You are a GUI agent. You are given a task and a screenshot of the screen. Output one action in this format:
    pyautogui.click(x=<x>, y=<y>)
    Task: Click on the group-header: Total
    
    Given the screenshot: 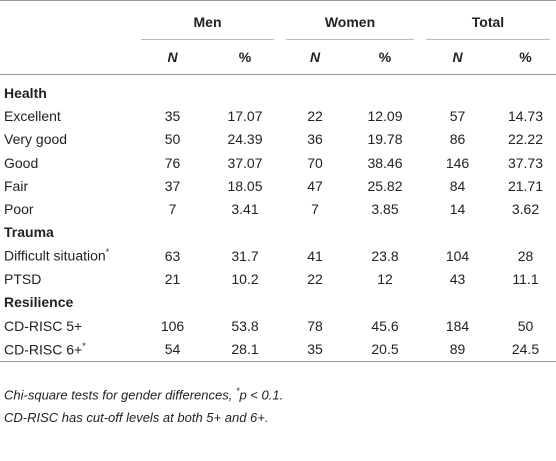 What is the action you would take?
    pyautogui.click(x=488, y=20)
    